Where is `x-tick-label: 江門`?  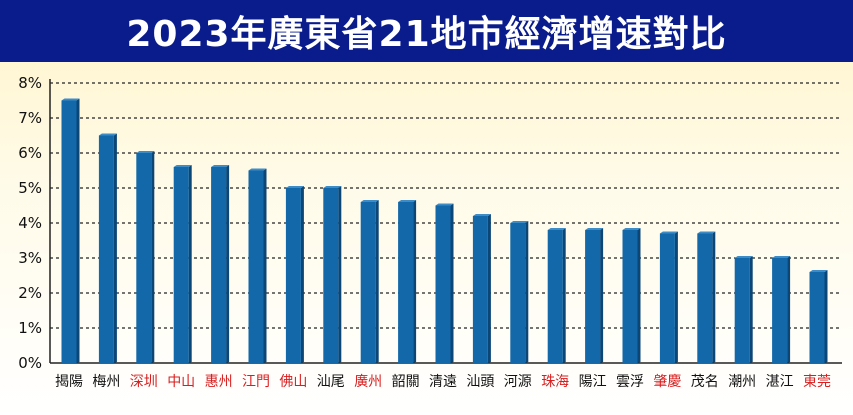 x-tick-label: 江門 is located at coordinates (256, 382).